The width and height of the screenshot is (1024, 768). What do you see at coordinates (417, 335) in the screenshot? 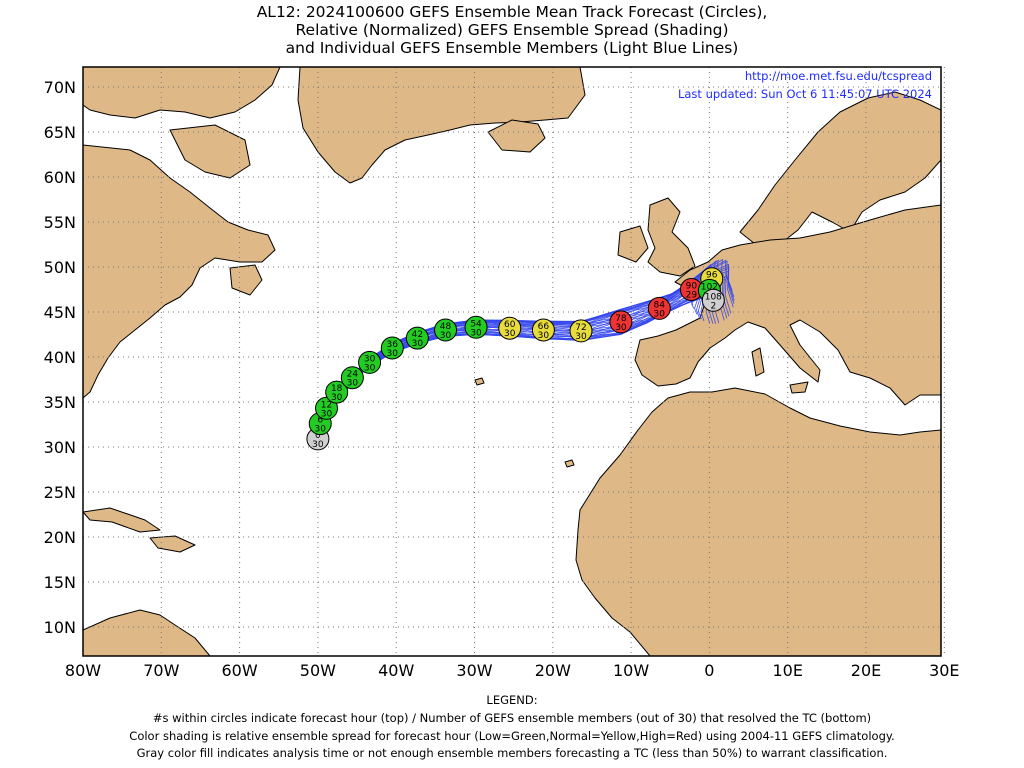
I see `forecast-hour-label: 42` at bounding box center [417, 335].